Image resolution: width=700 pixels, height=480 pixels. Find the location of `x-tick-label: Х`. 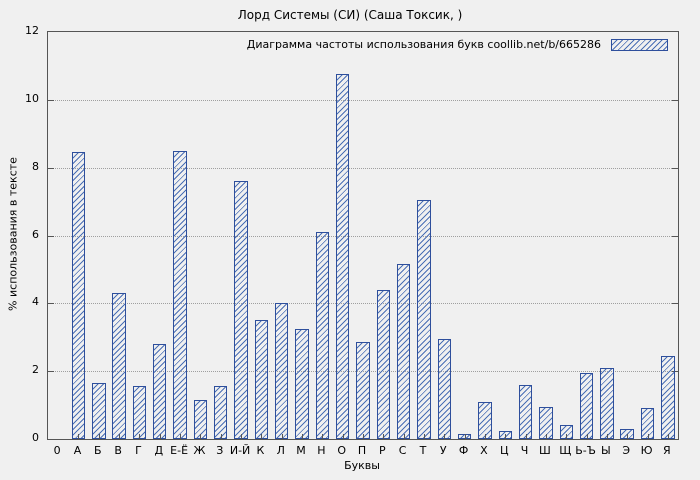

x-tick-label: Х is located at coordinates (484, 450).